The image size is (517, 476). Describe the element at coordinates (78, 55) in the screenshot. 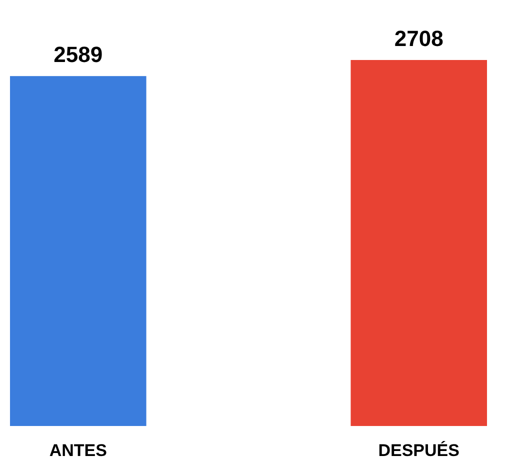

I see `data-label: 2589` at that location.